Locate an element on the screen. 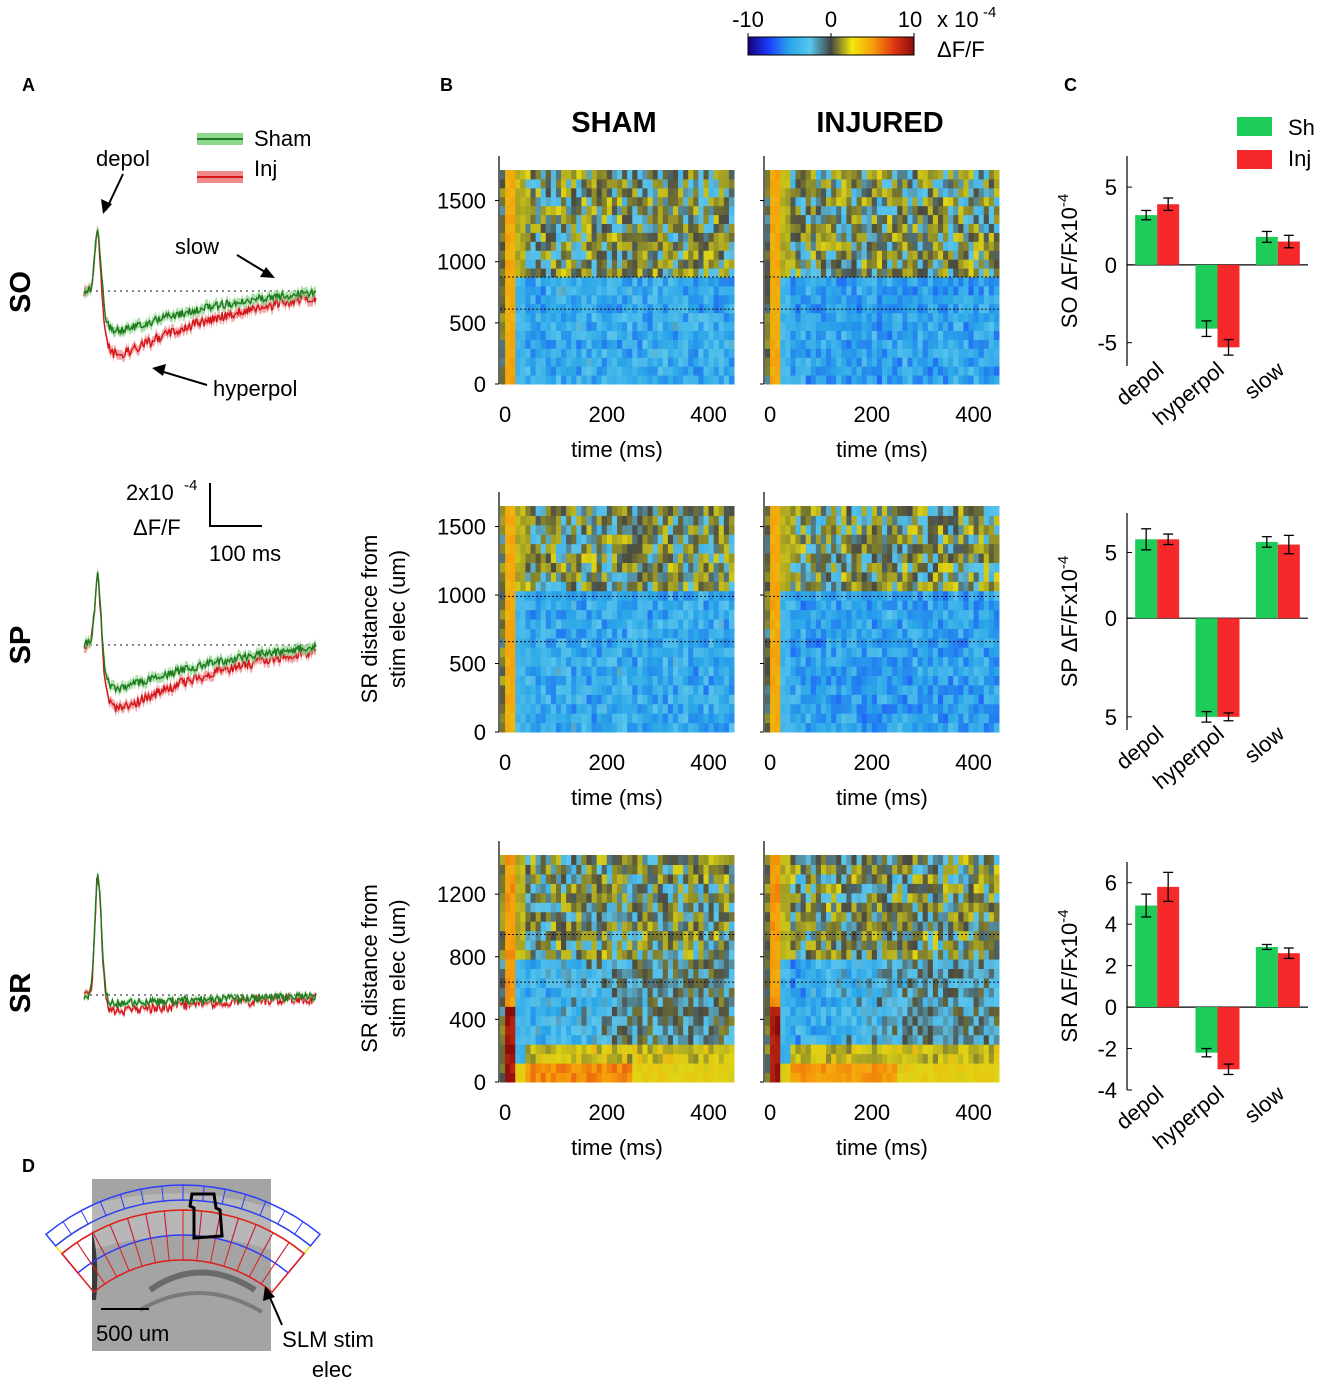 This screenshot has height=1383, width=1323. heatmap-y-tick-label: 0 is located at coordinates (480, 732).